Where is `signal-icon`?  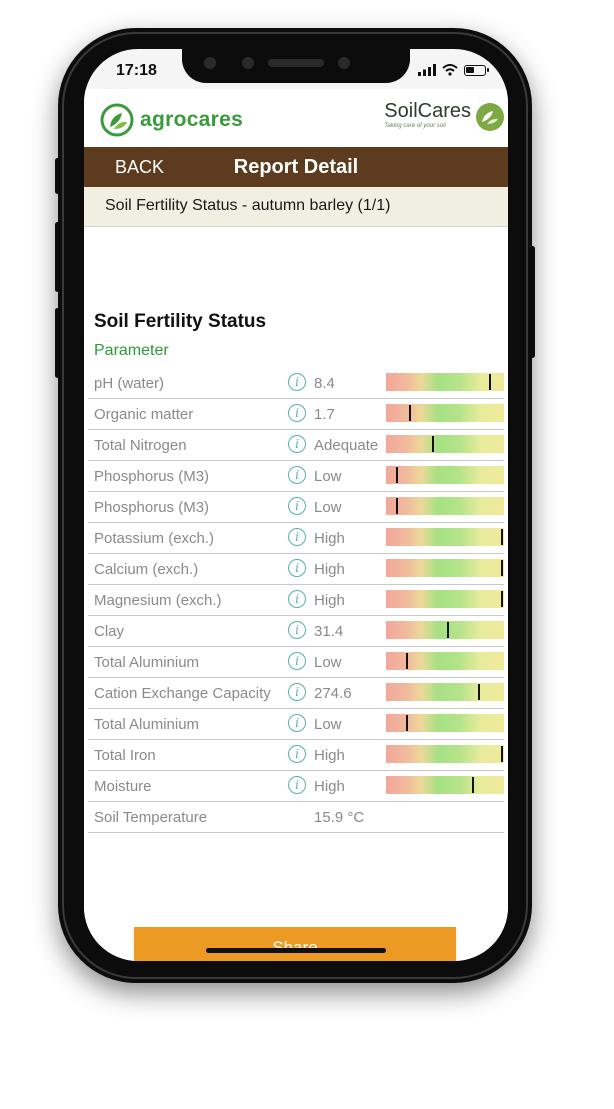
signal-icon is located at coordinates (427, 70).